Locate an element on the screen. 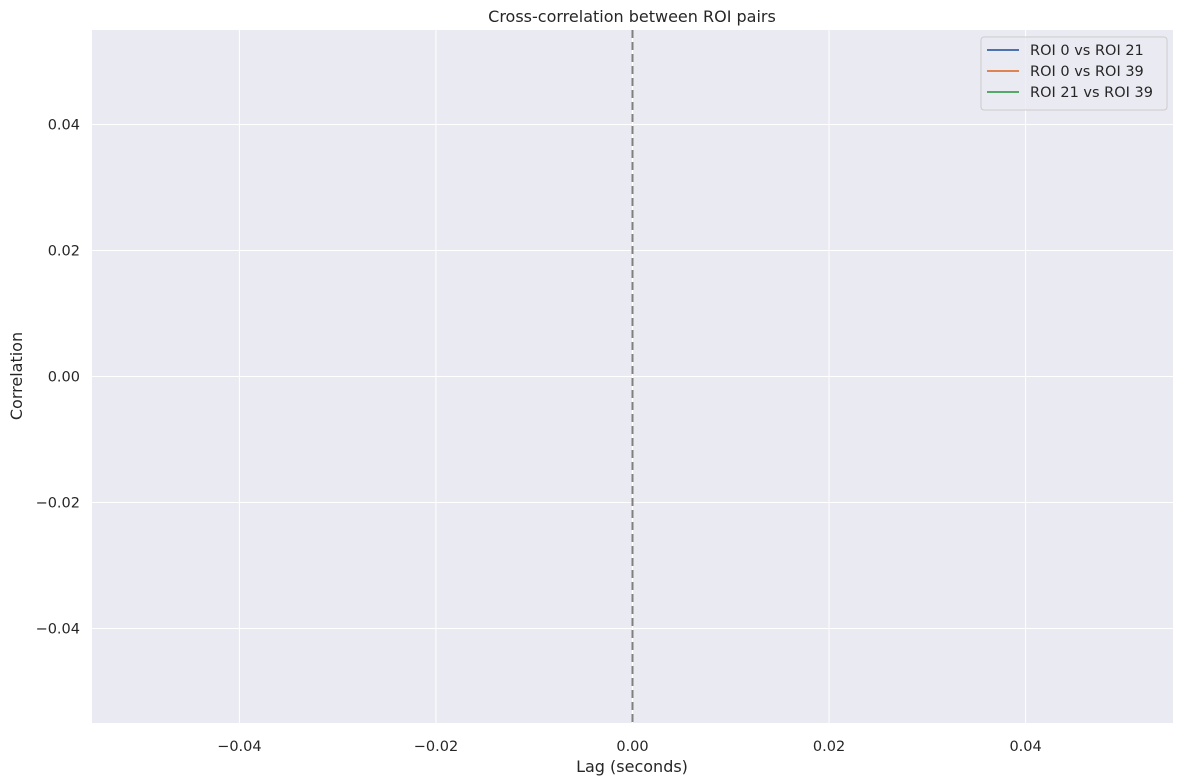 This screenshot has height=784, width=1184. legend-box is located at coordinates (1074, 73).